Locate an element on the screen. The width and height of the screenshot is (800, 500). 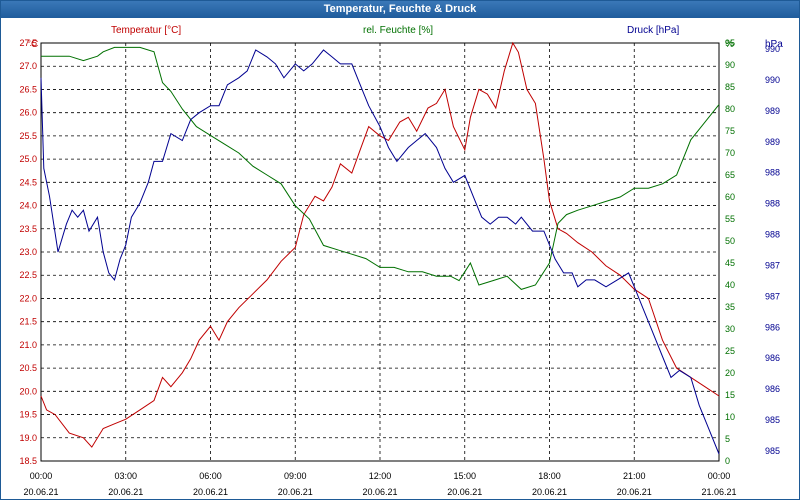
humidity-tick-label: 65 is located at coordinates (730, 175).